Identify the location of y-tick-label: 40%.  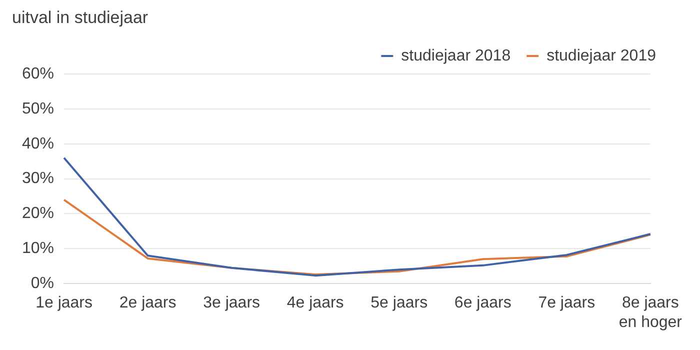
(38, 143).